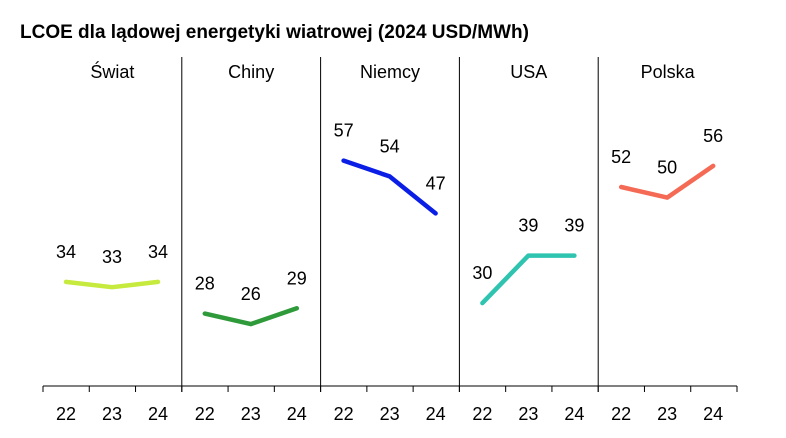  Describe the element at coordinates (668, 72) in the screenshot. I see `panel-title: Polska` at that location.